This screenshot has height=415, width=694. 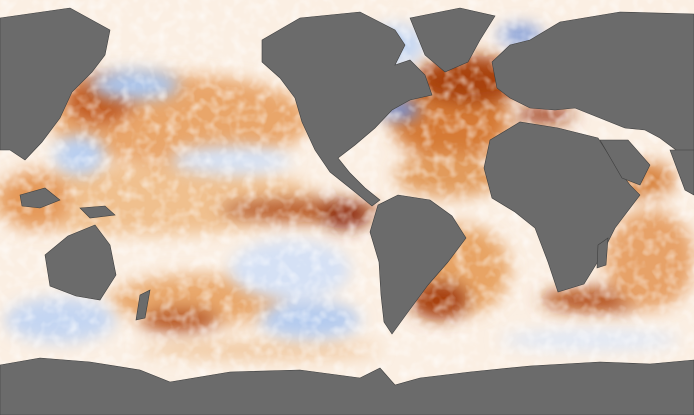 What do you see at coordinates (80, 262) in the screenshot?
I see `australia` at bounding box center [80, 262].